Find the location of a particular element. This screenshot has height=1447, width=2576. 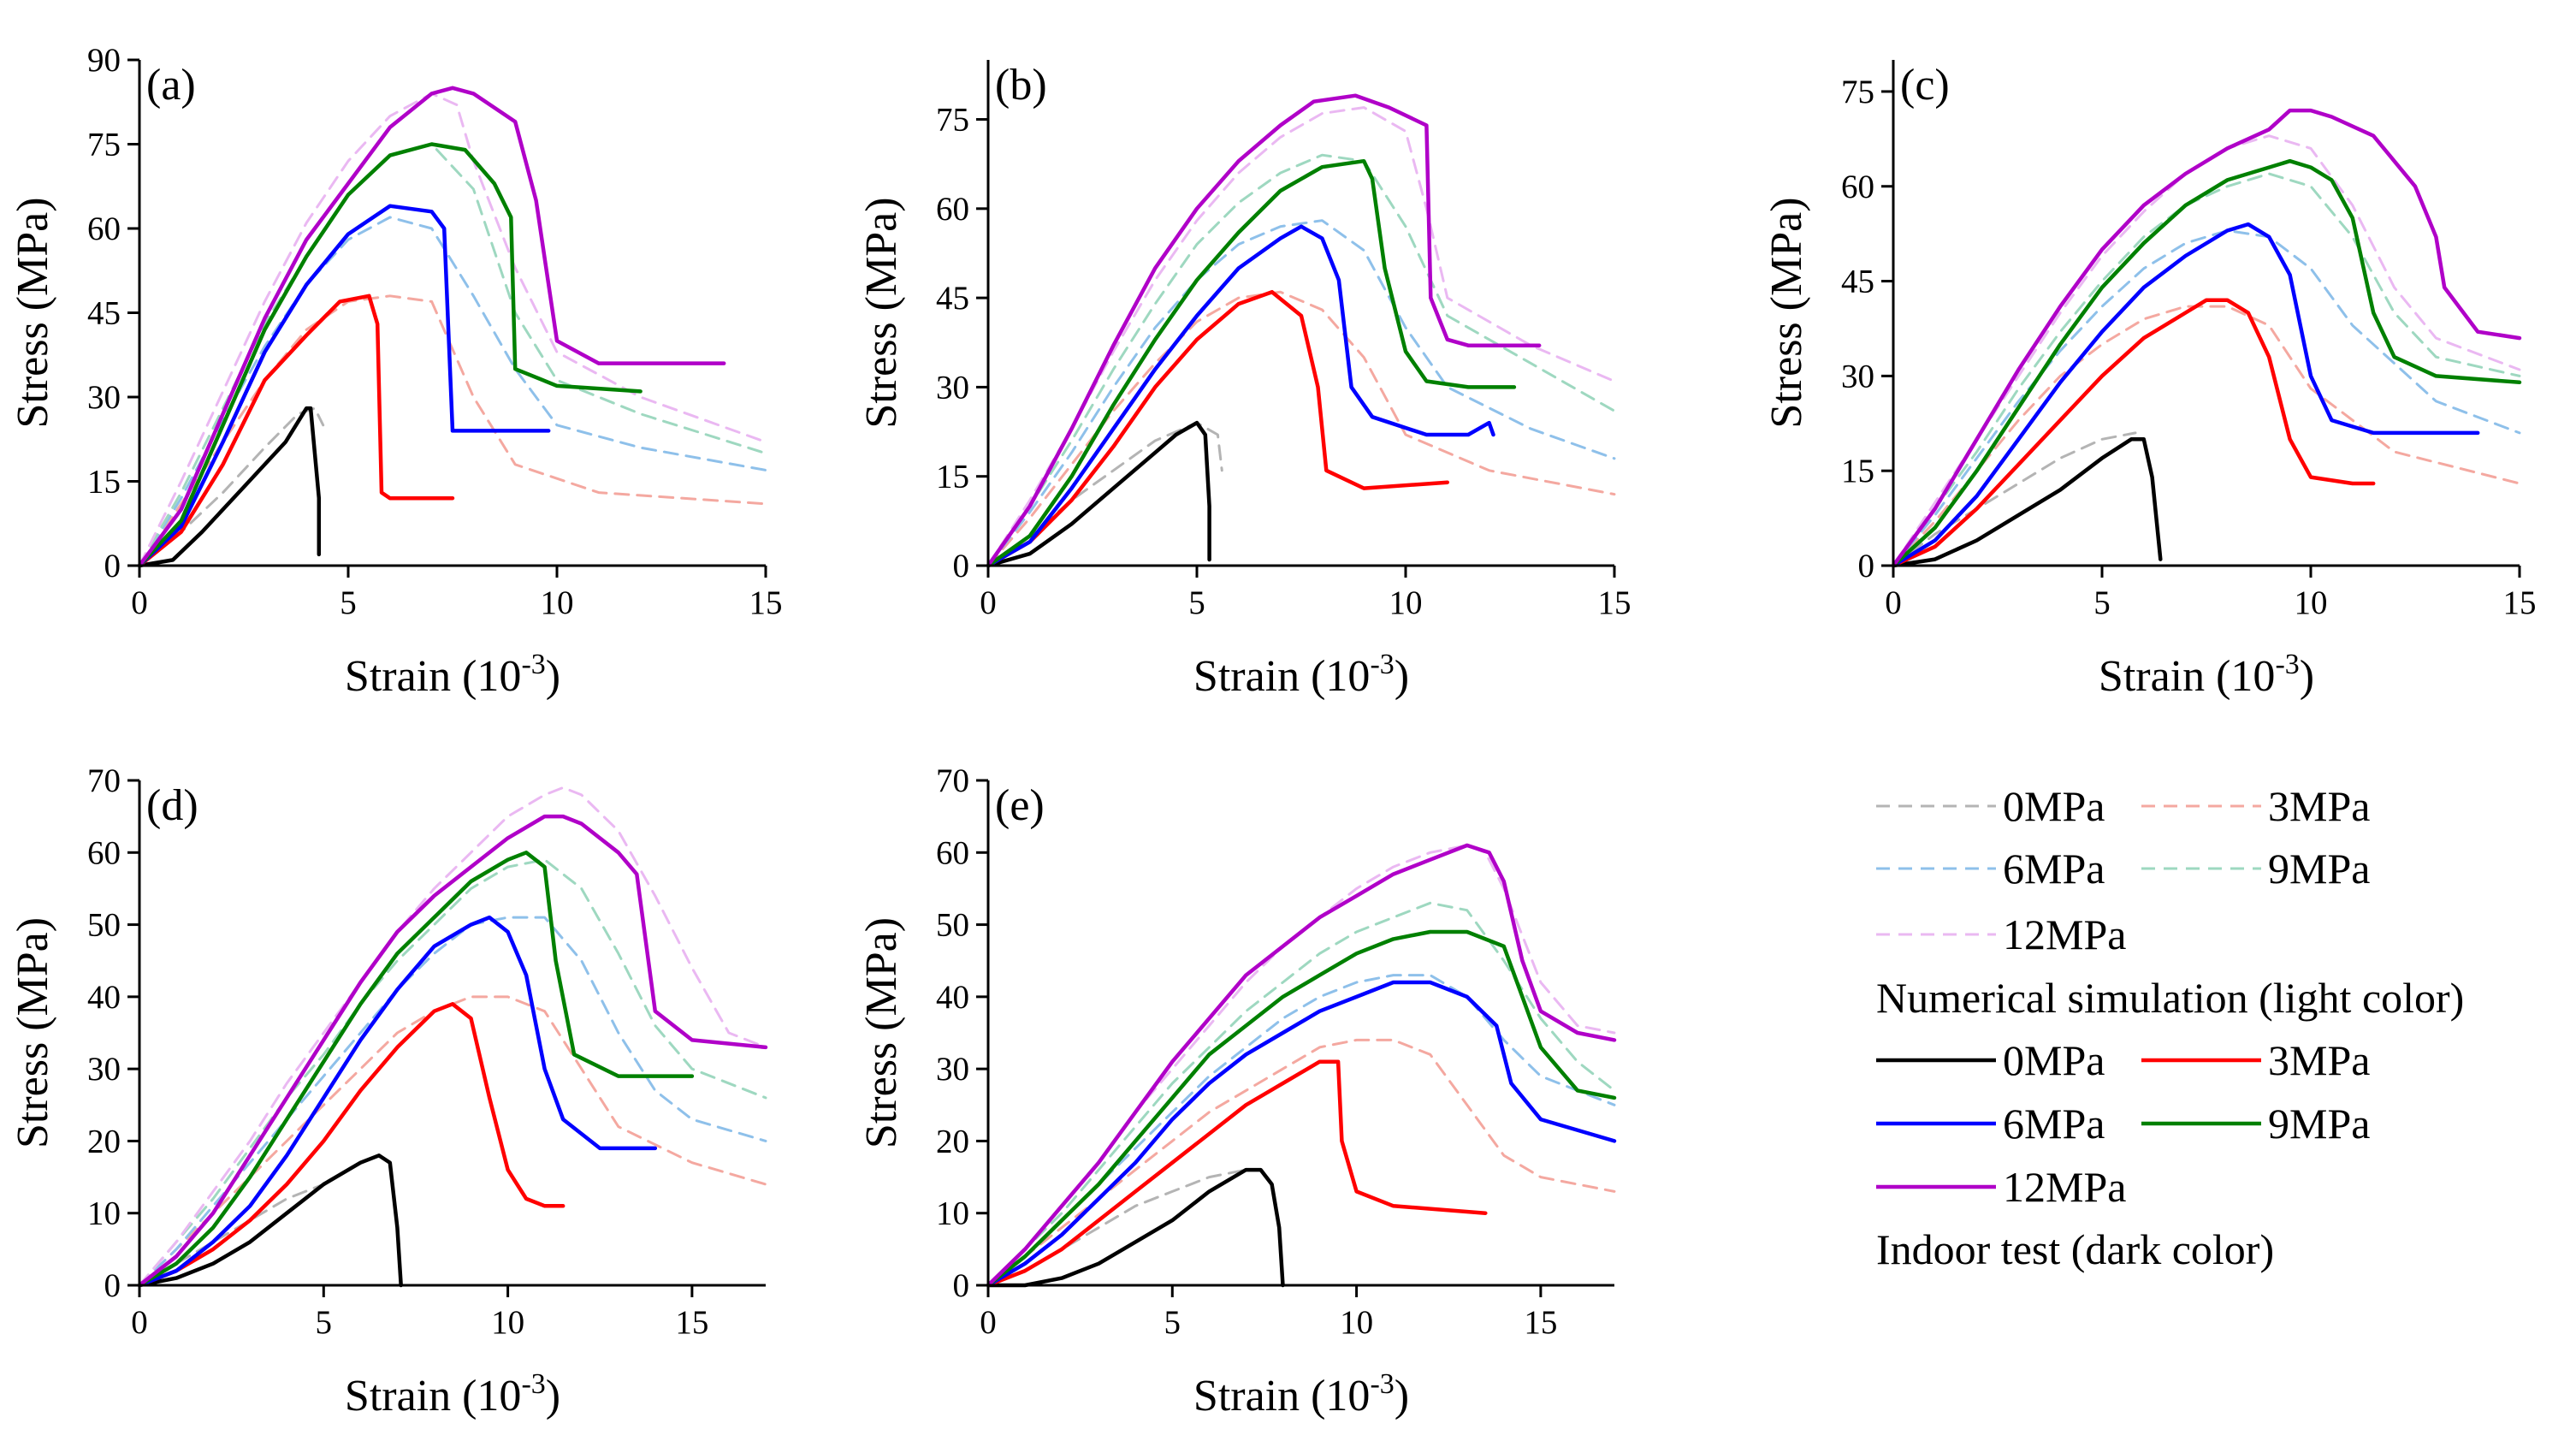

legend-sim-6MPa-label: 6MPa is located at coordinates (2054, 869).